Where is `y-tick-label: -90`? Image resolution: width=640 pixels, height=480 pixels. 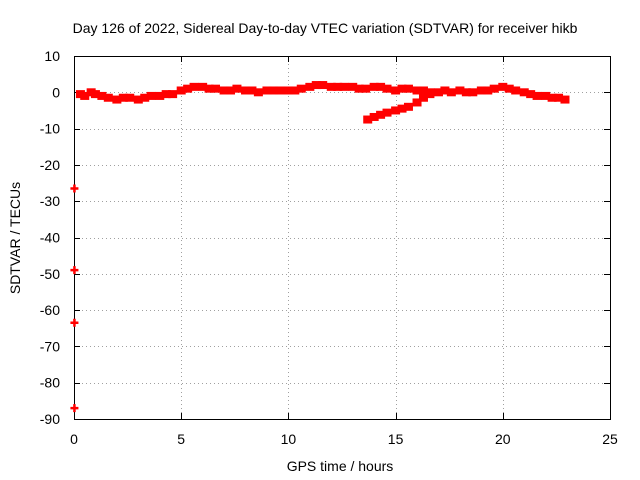
y-tick-label: -90 is located at coordinates (50, 419).